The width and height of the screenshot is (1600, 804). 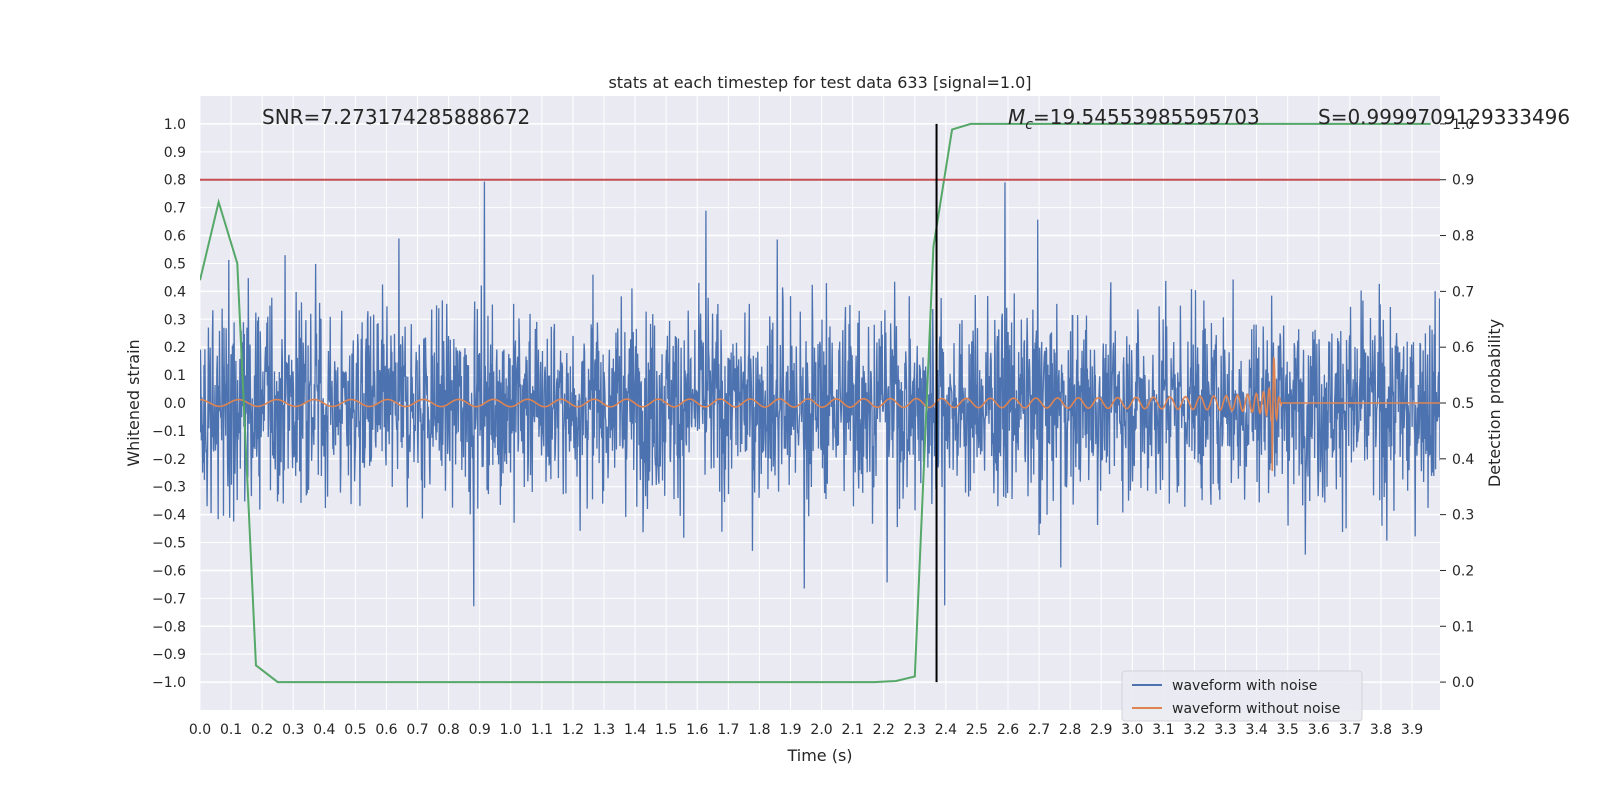 What do you see at coordinates (542, 730) in the screenshot?
I see `x-tick-label: 1.1` at bounding box center [542, 730].